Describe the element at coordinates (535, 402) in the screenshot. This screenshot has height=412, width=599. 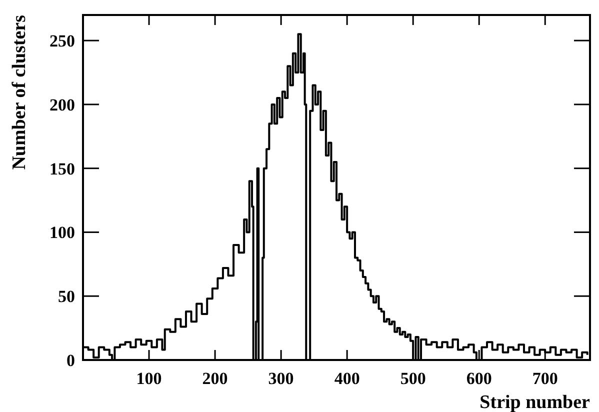
I see `x-axis-title: Strip number` at that location.